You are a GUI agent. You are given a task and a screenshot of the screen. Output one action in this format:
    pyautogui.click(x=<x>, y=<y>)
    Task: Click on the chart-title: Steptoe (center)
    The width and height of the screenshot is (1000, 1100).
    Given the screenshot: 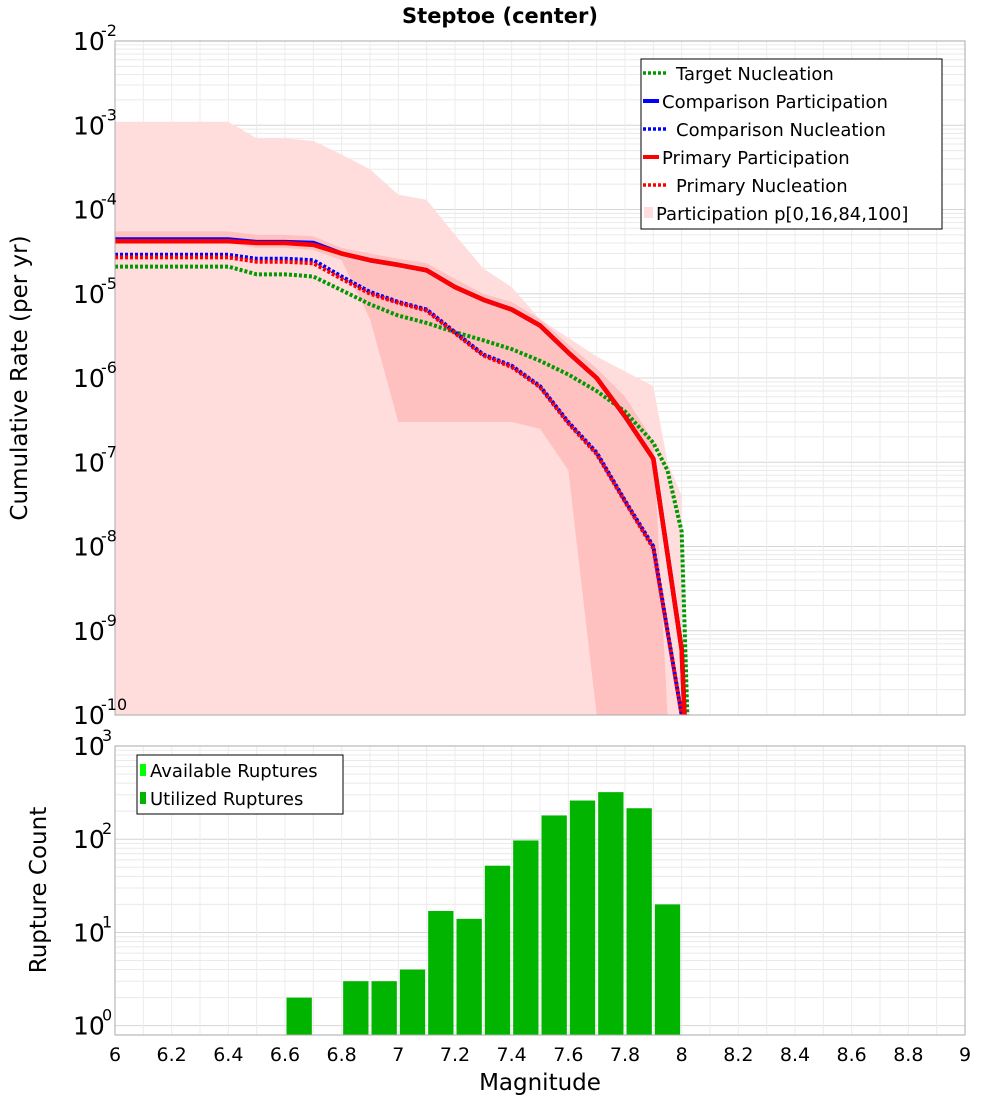 What is the action you would take?
    pyautogui.click(x=500, y=16)
    